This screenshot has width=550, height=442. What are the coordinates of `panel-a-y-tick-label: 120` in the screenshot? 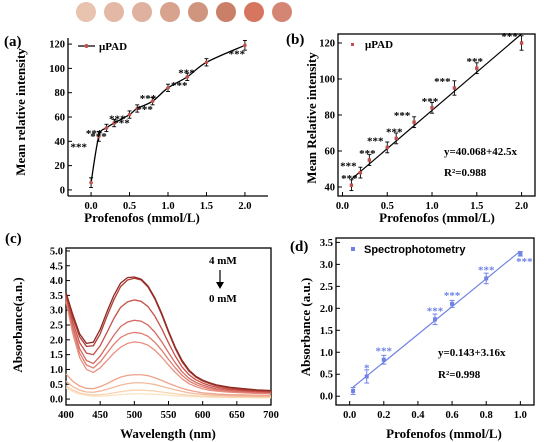 It's located at (57, 45).